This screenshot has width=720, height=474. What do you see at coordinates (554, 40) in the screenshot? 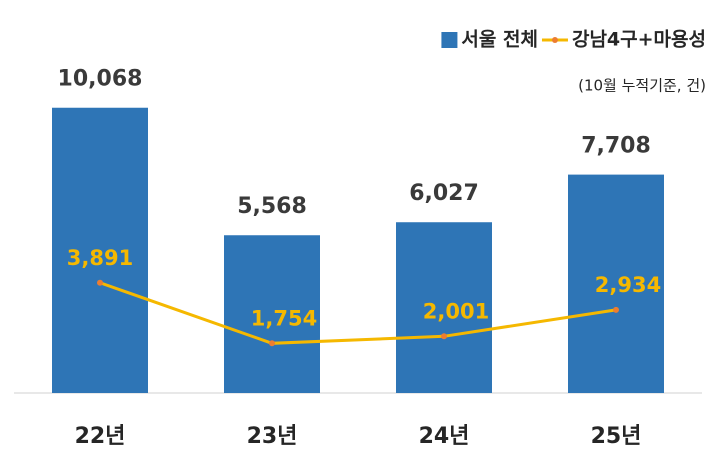
I see `legend-marker` at bounding box center [554, 40].